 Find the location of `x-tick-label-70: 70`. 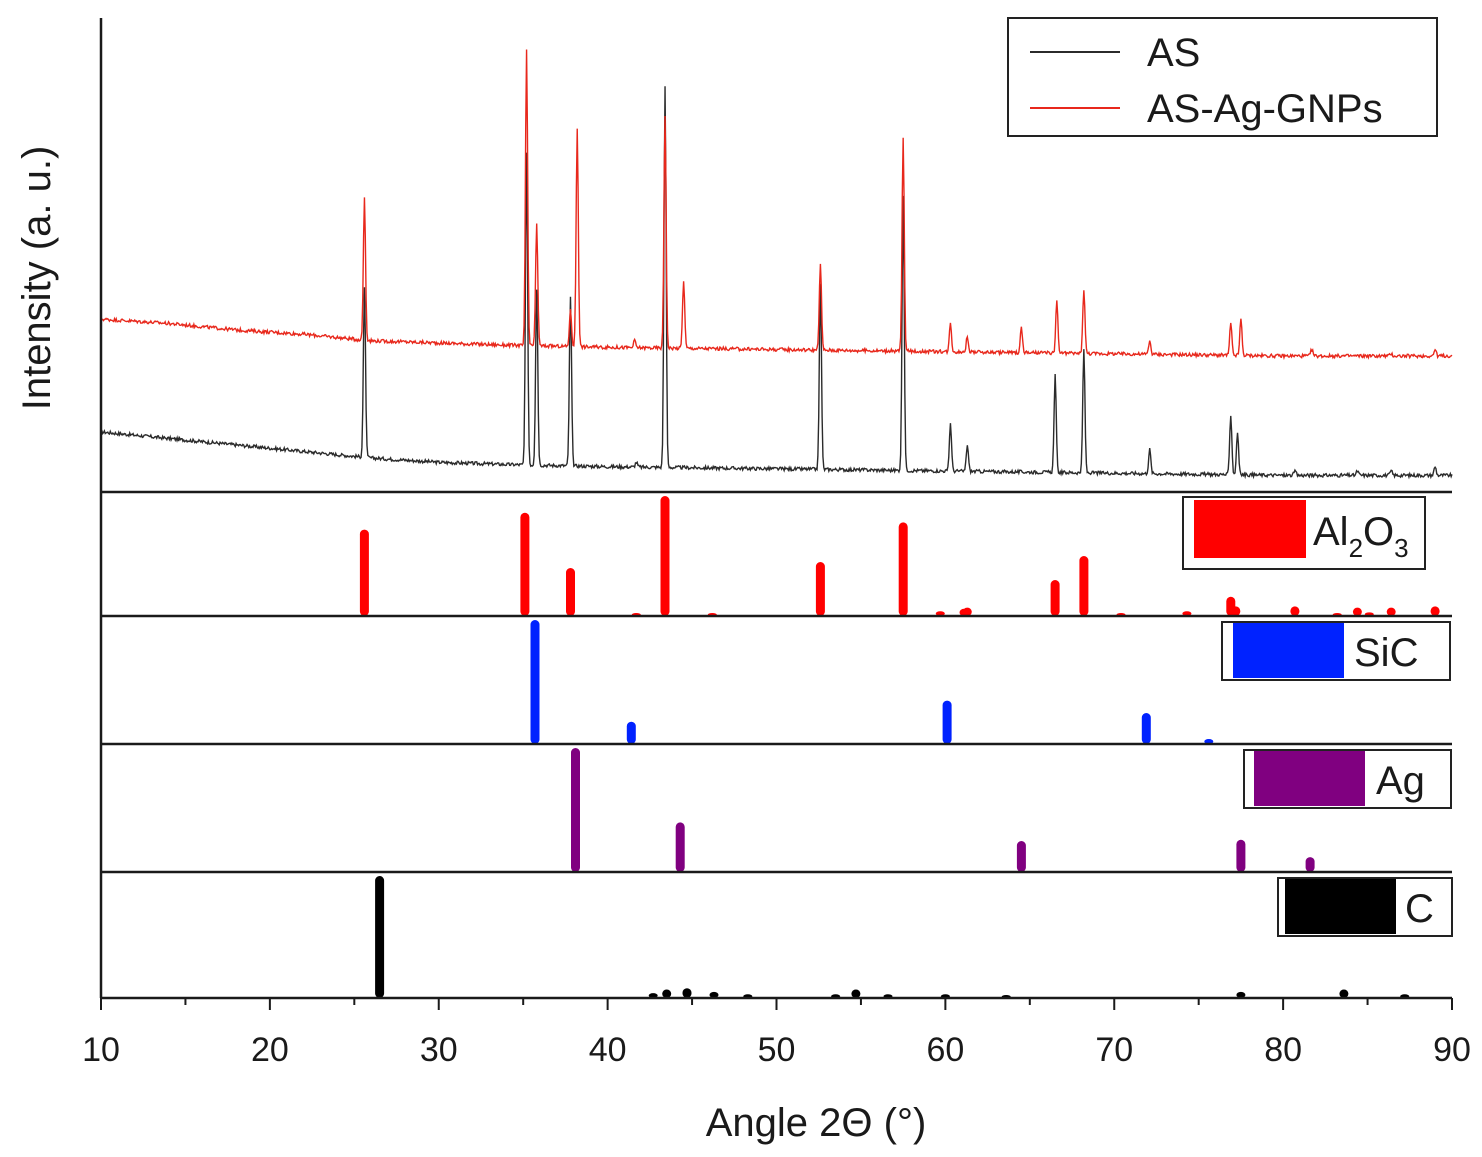

x-tick-label-70: 70 is located at coordinates (1114, 1050).